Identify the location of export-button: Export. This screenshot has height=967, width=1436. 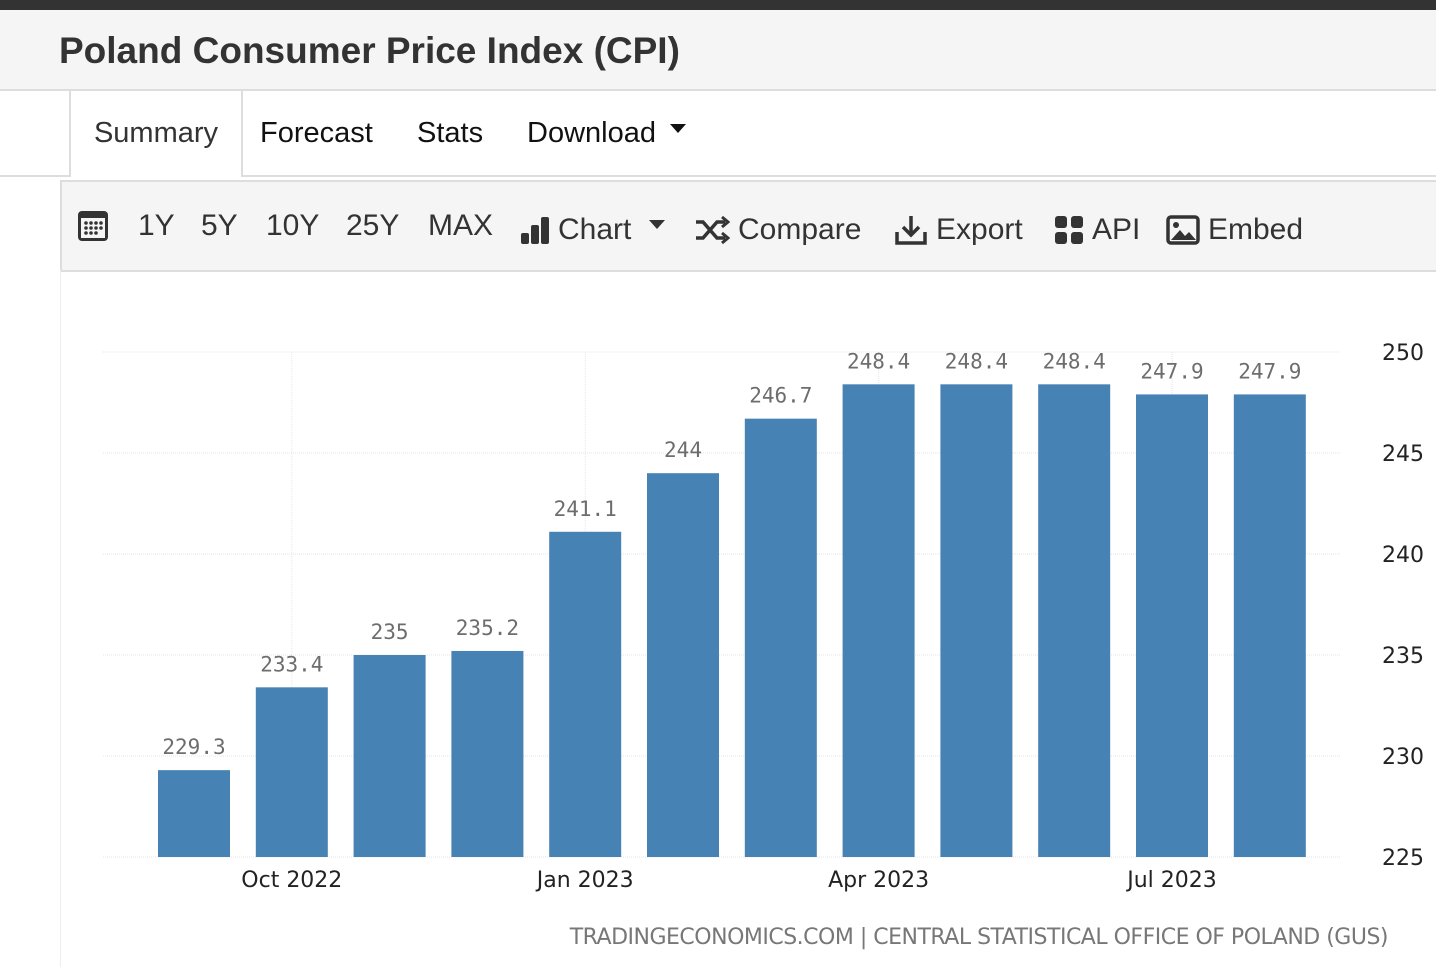
(958, 230).